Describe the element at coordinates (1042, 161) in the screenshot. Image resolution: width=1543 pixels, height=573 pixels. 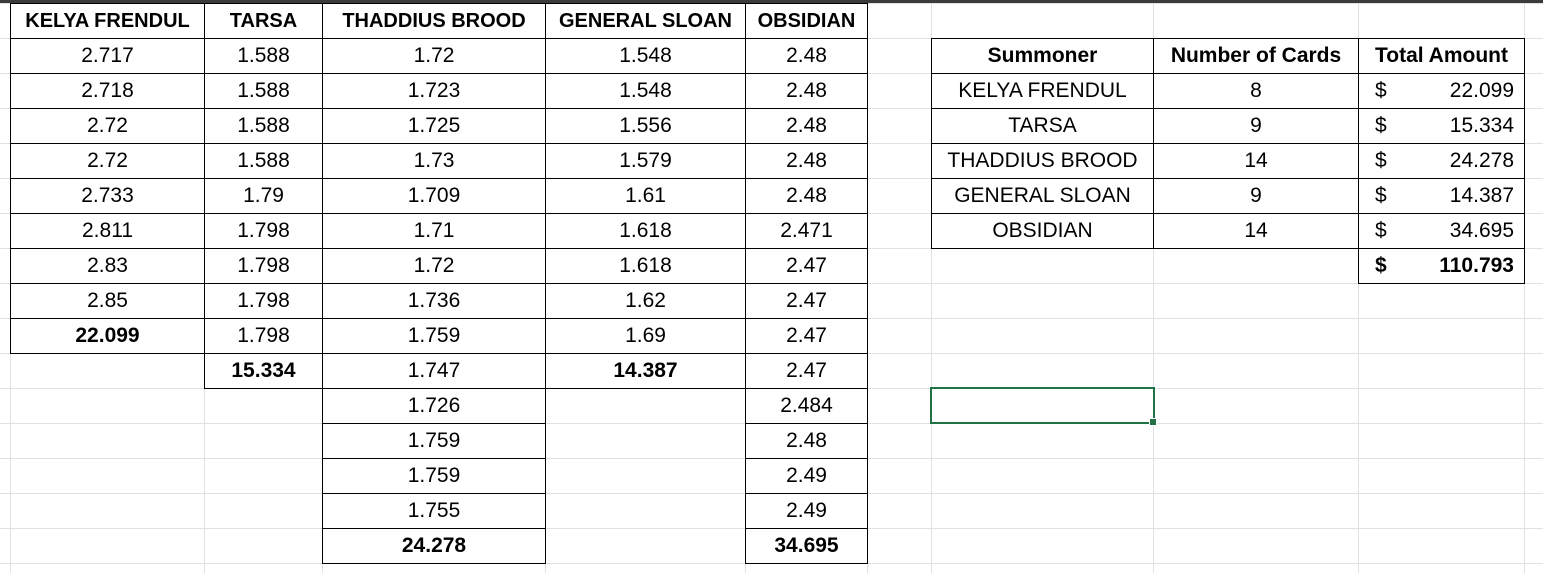
I see `summary-summoner-cell: THADDIUS BROOD` at that location.